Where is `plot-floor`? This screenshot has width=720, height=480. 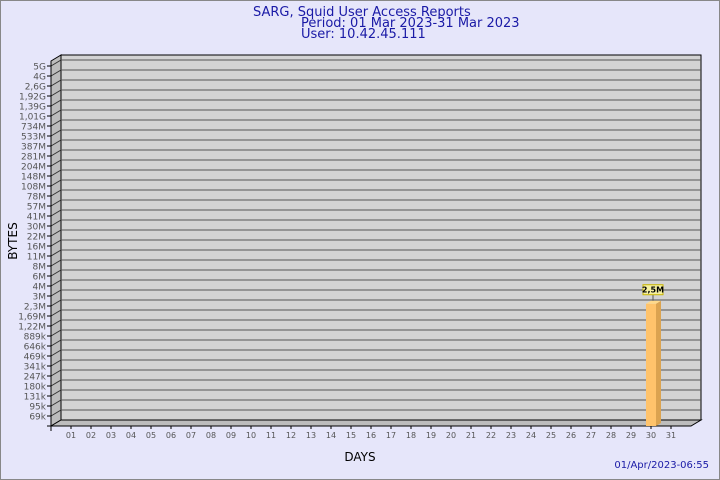
plot-floor is located at coordinates (376, 423).